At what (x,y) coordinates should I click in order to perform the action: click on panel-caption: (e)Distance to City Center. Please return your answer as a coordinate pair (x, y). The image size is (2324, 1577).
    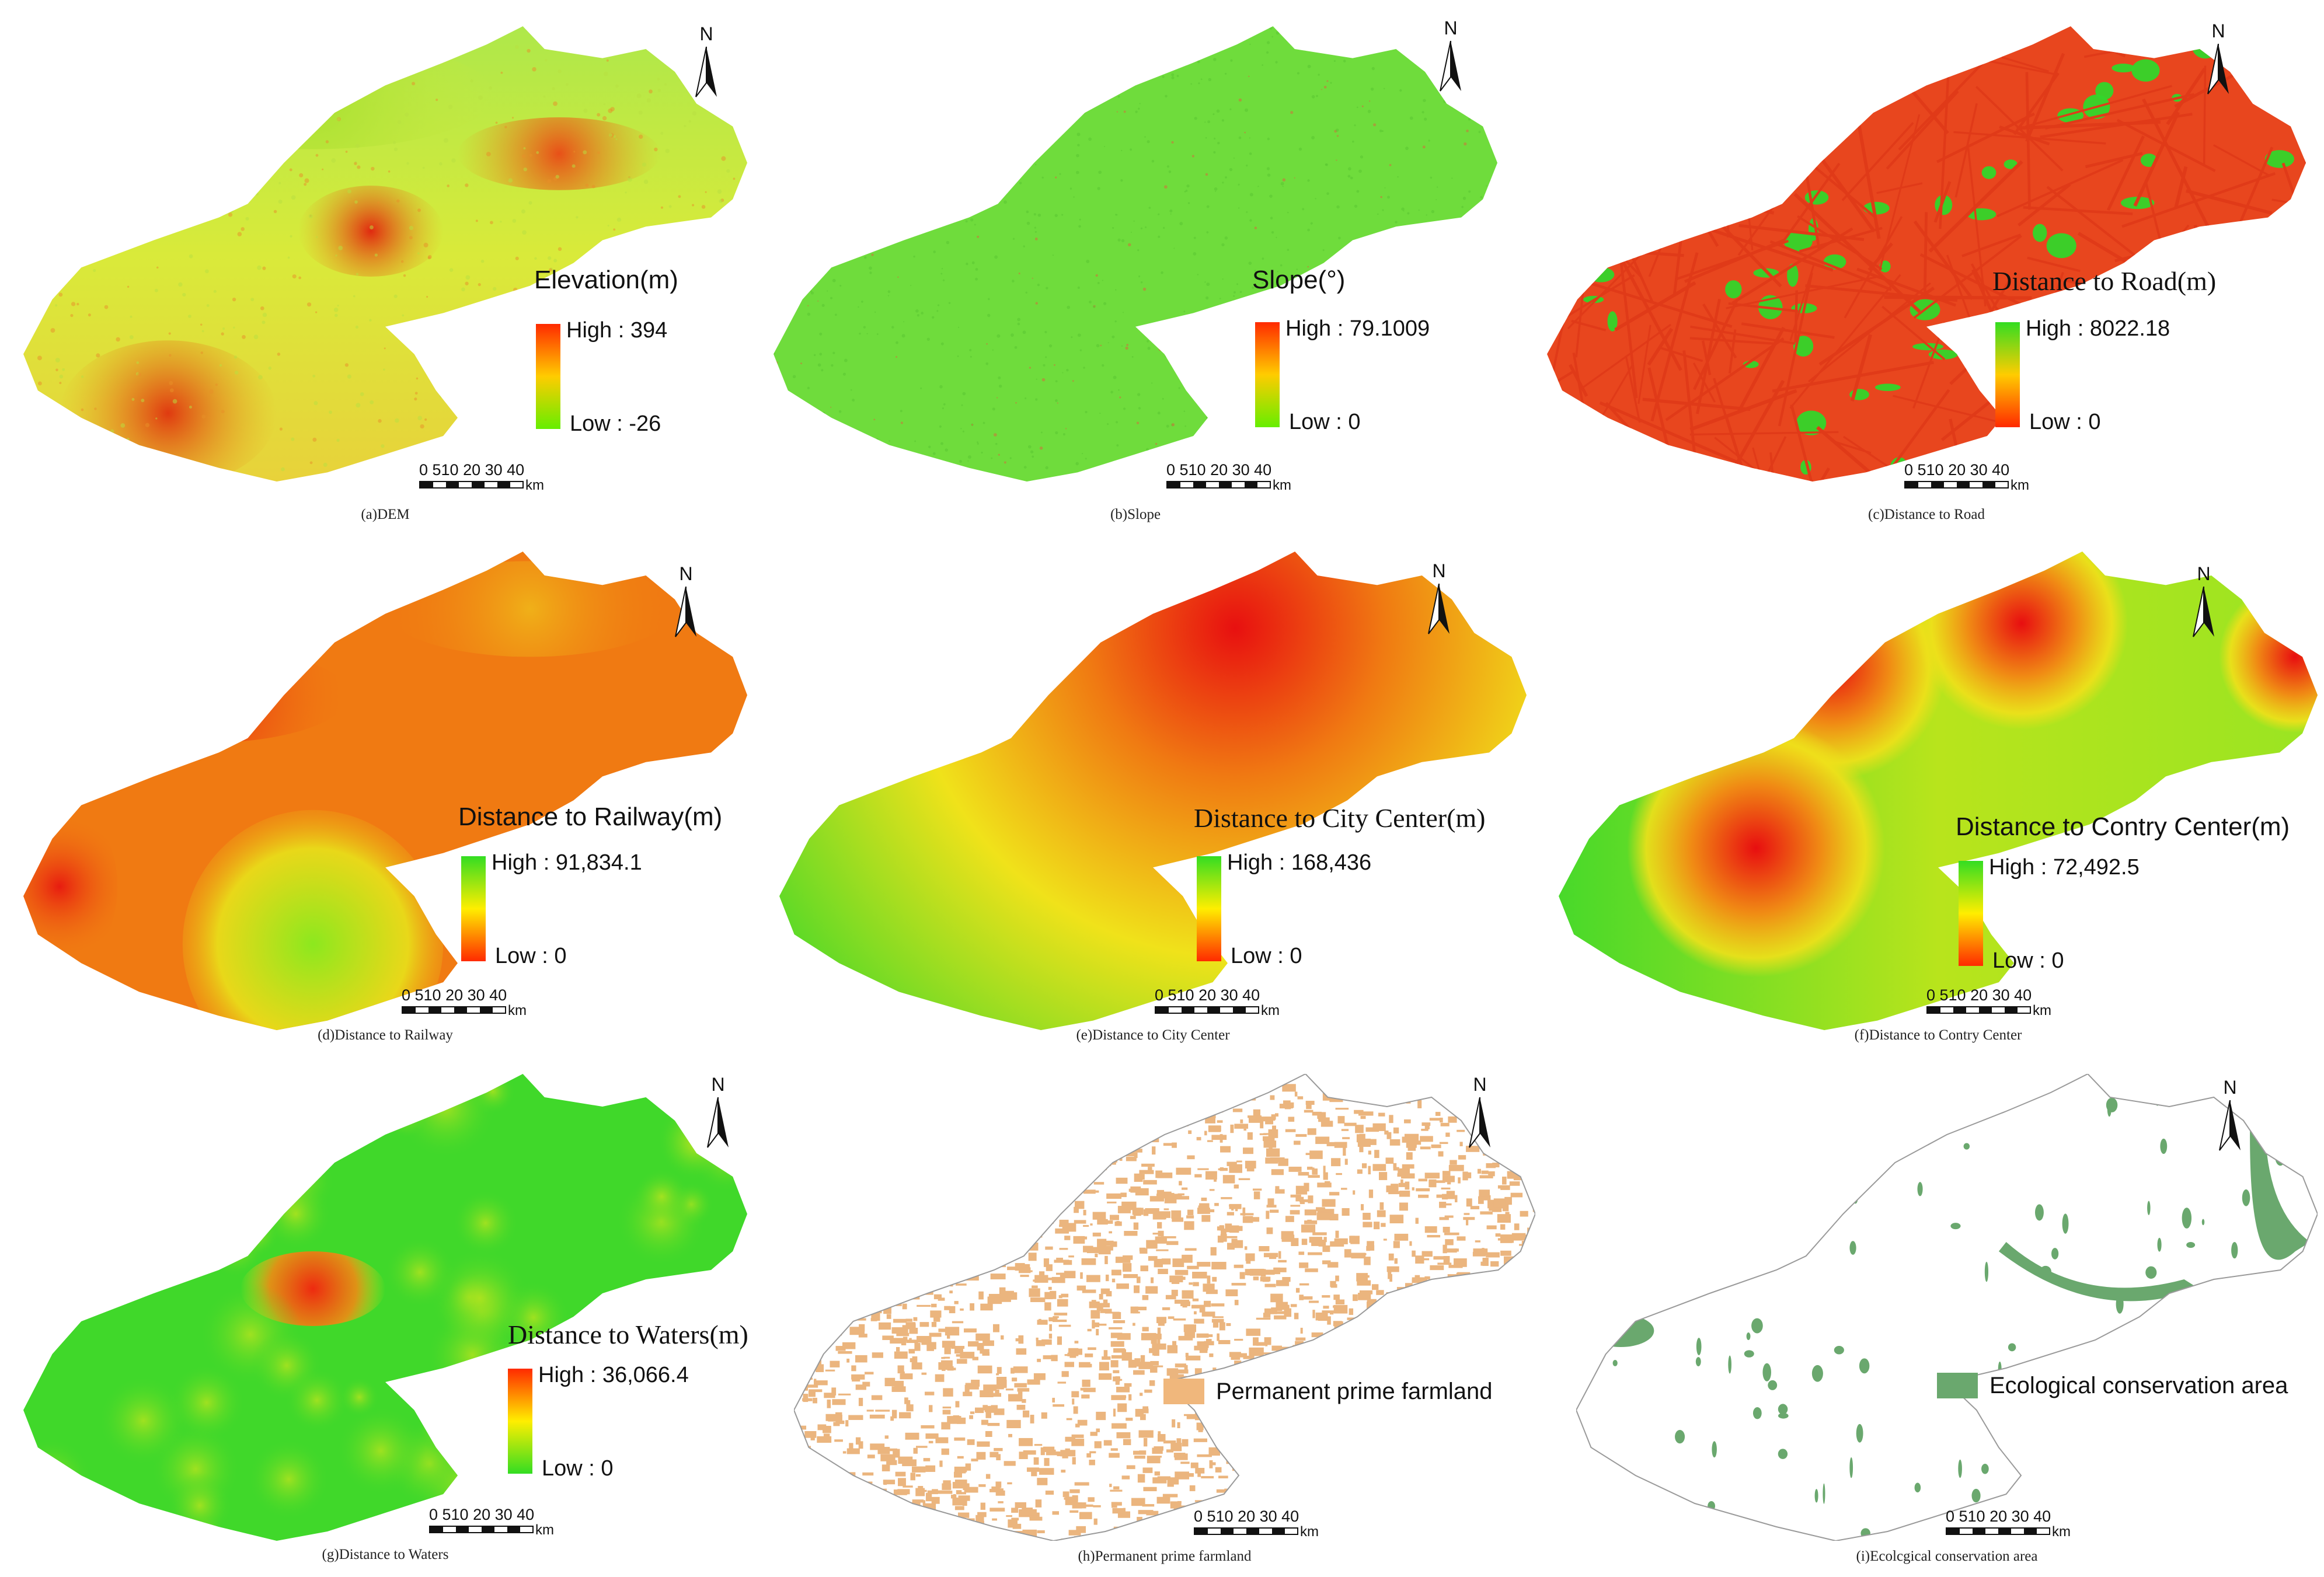
    Looking at the image, I should click on (1153, 1035).